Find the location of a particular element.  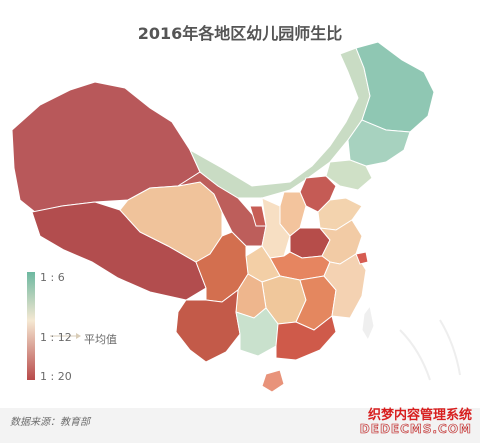

region-shanghai is located at coordinates (362, 258).